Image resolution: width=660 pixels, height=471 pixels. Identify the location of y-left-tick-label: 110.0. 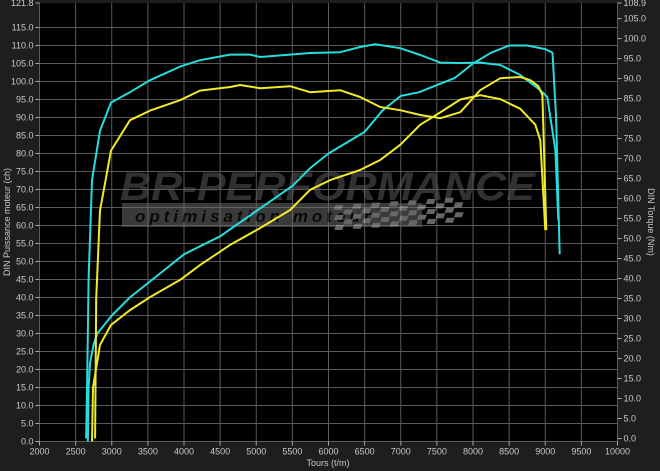
(23, 45).